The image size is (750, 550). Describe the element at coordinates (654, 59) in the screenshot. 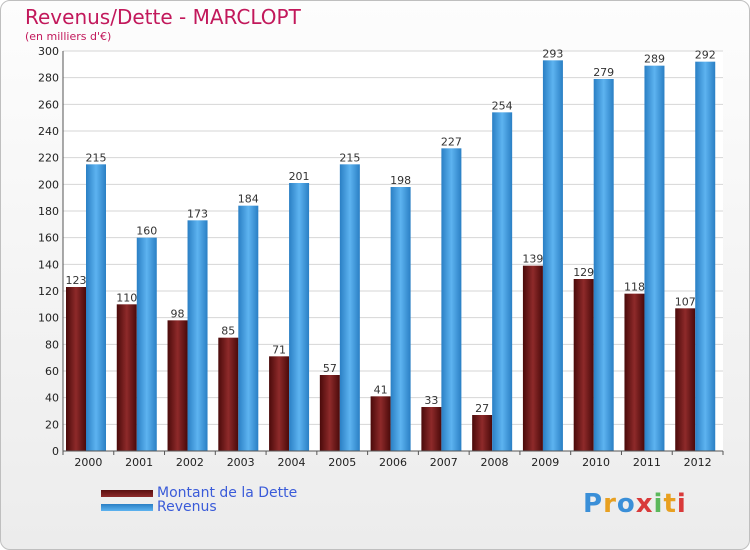

I see `value-label-revenus: 289` at that location.